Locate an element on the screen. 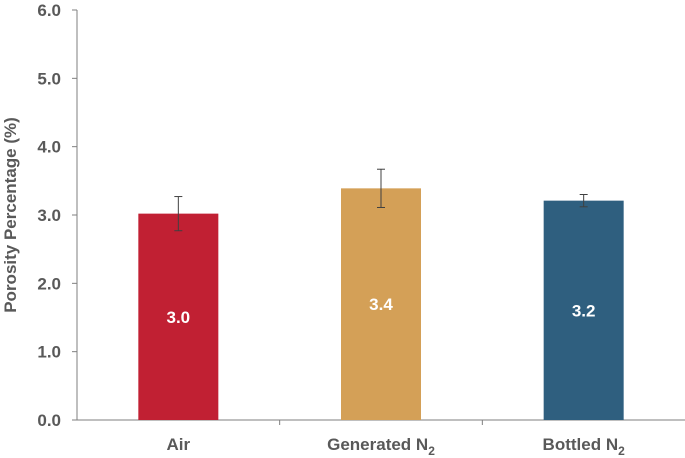 The height and width of the screenshot is (458, 685). x-category-label: Generated N2 is located at coordinates (381, 446).